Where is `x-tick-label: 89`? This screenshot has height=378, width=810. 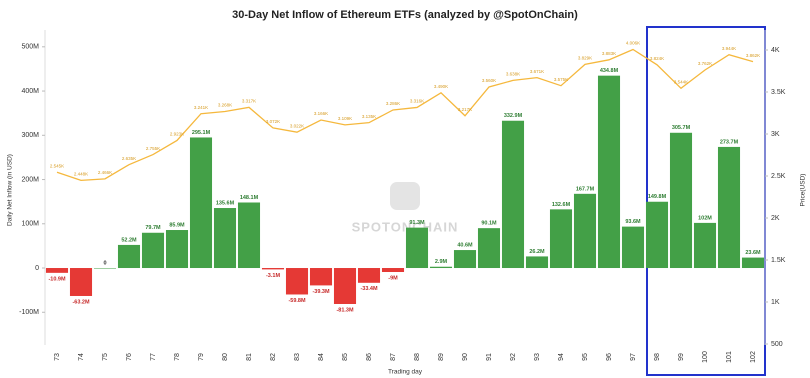 x-tick-label: 89 is located at coordinates (441, 357).